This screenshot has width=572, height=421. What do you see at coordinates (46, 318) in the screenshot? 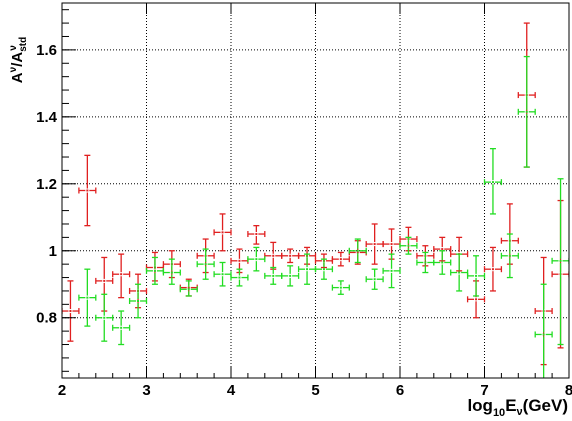
I see `y-tick-label: 0.8` at bounding box center [46, 318].